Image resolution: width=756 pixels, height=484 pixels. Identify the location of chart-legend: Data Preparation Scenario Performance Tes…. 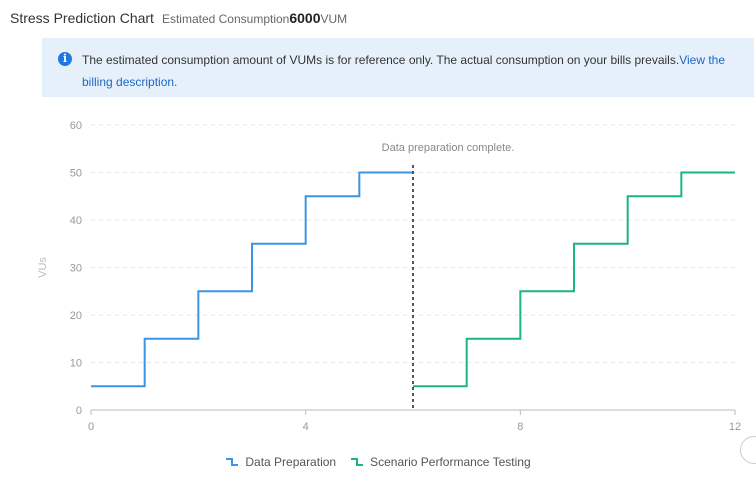
(378, 462).